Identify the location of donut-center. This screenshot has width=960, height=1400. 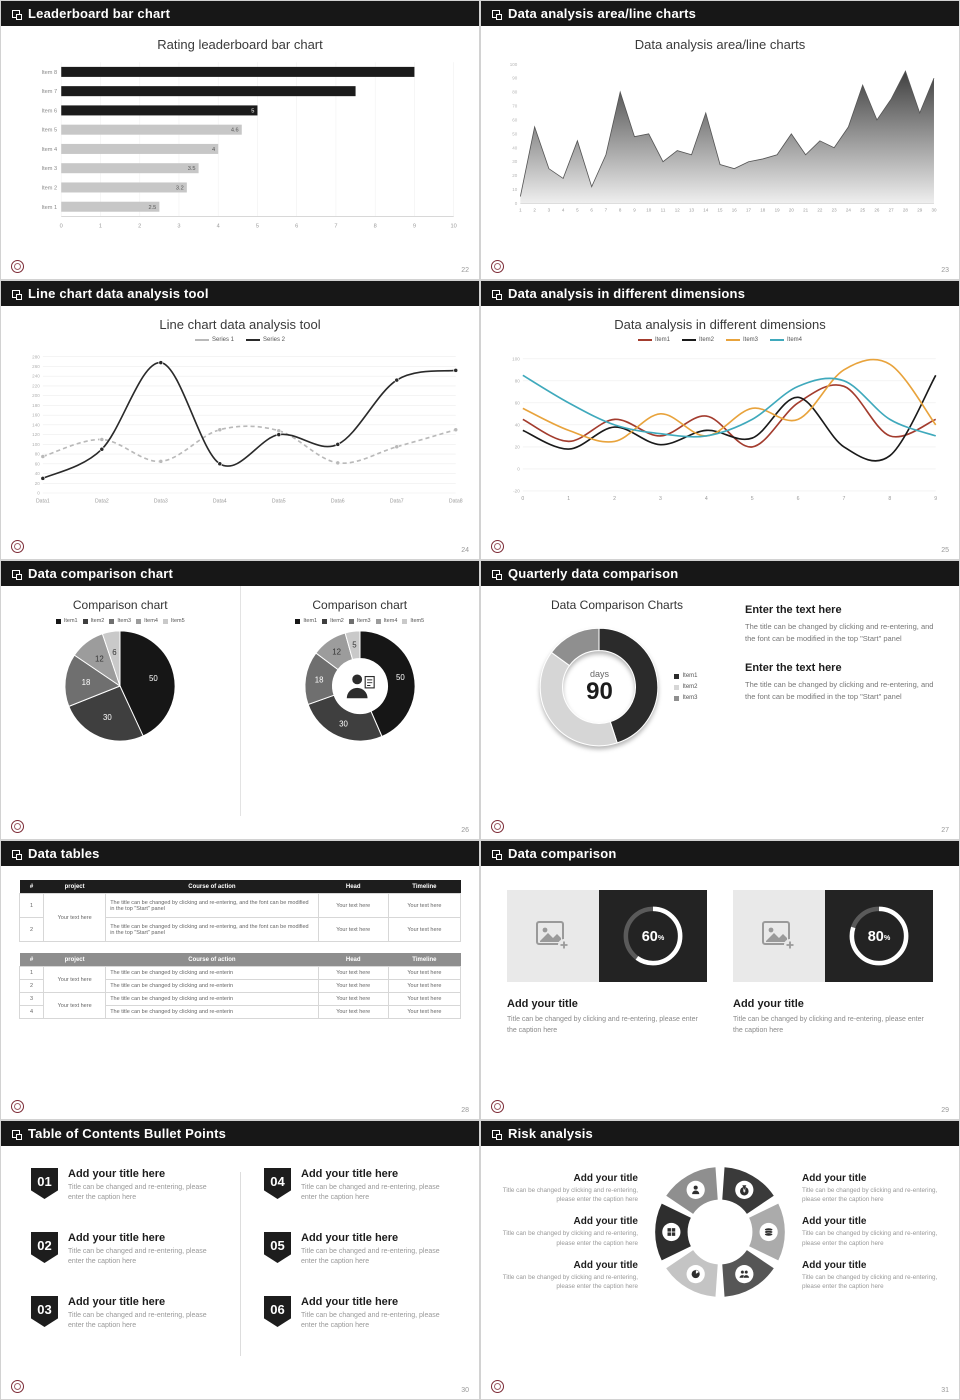
(360, 686).